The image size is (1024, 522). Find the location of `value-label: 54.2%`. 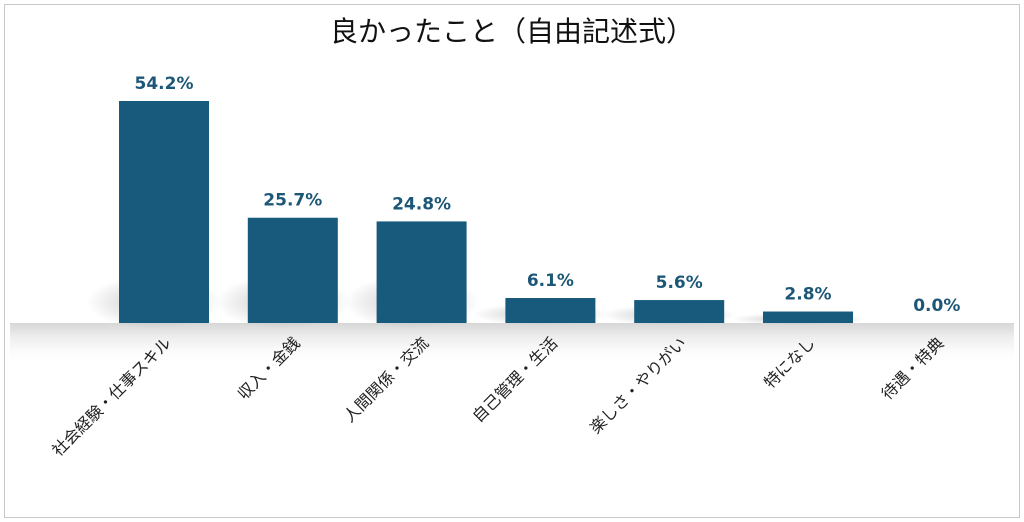

value-label: 54.2% is located at coordinates (164, 84).